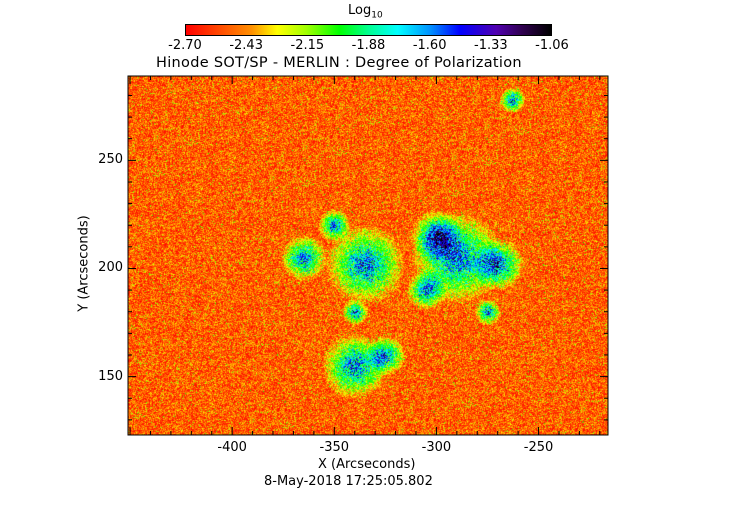  I want to click on y-tick-label: 200, so click(110, 268).